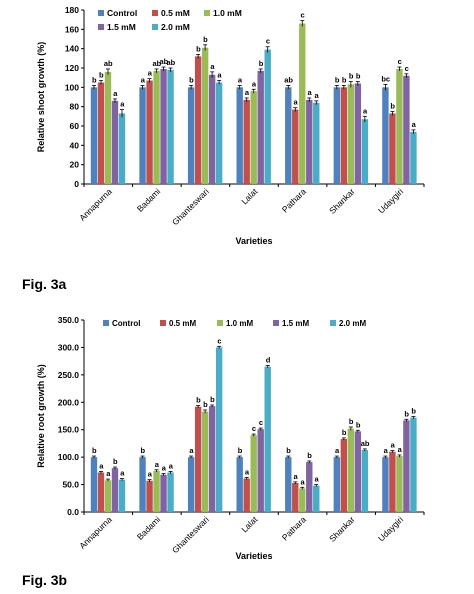 The image size is (474, 594). Describe the element at coordinates (69, 457) in the screenshot. I see `y-tick-label: 100.0` at that location.